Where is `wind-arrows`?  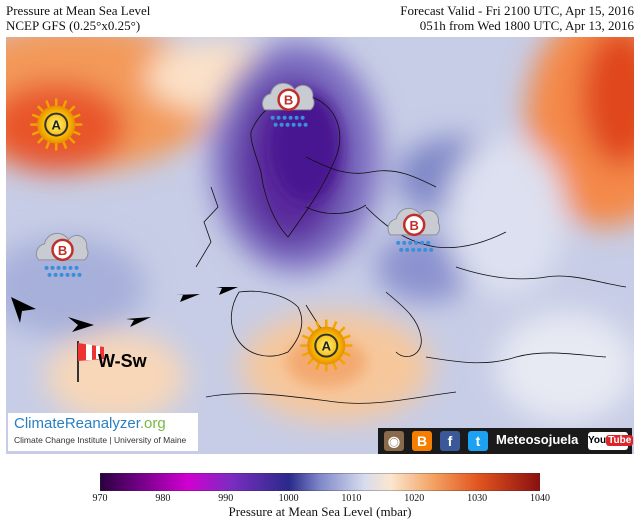 wind-arrows is located at coordinates (124, 309).